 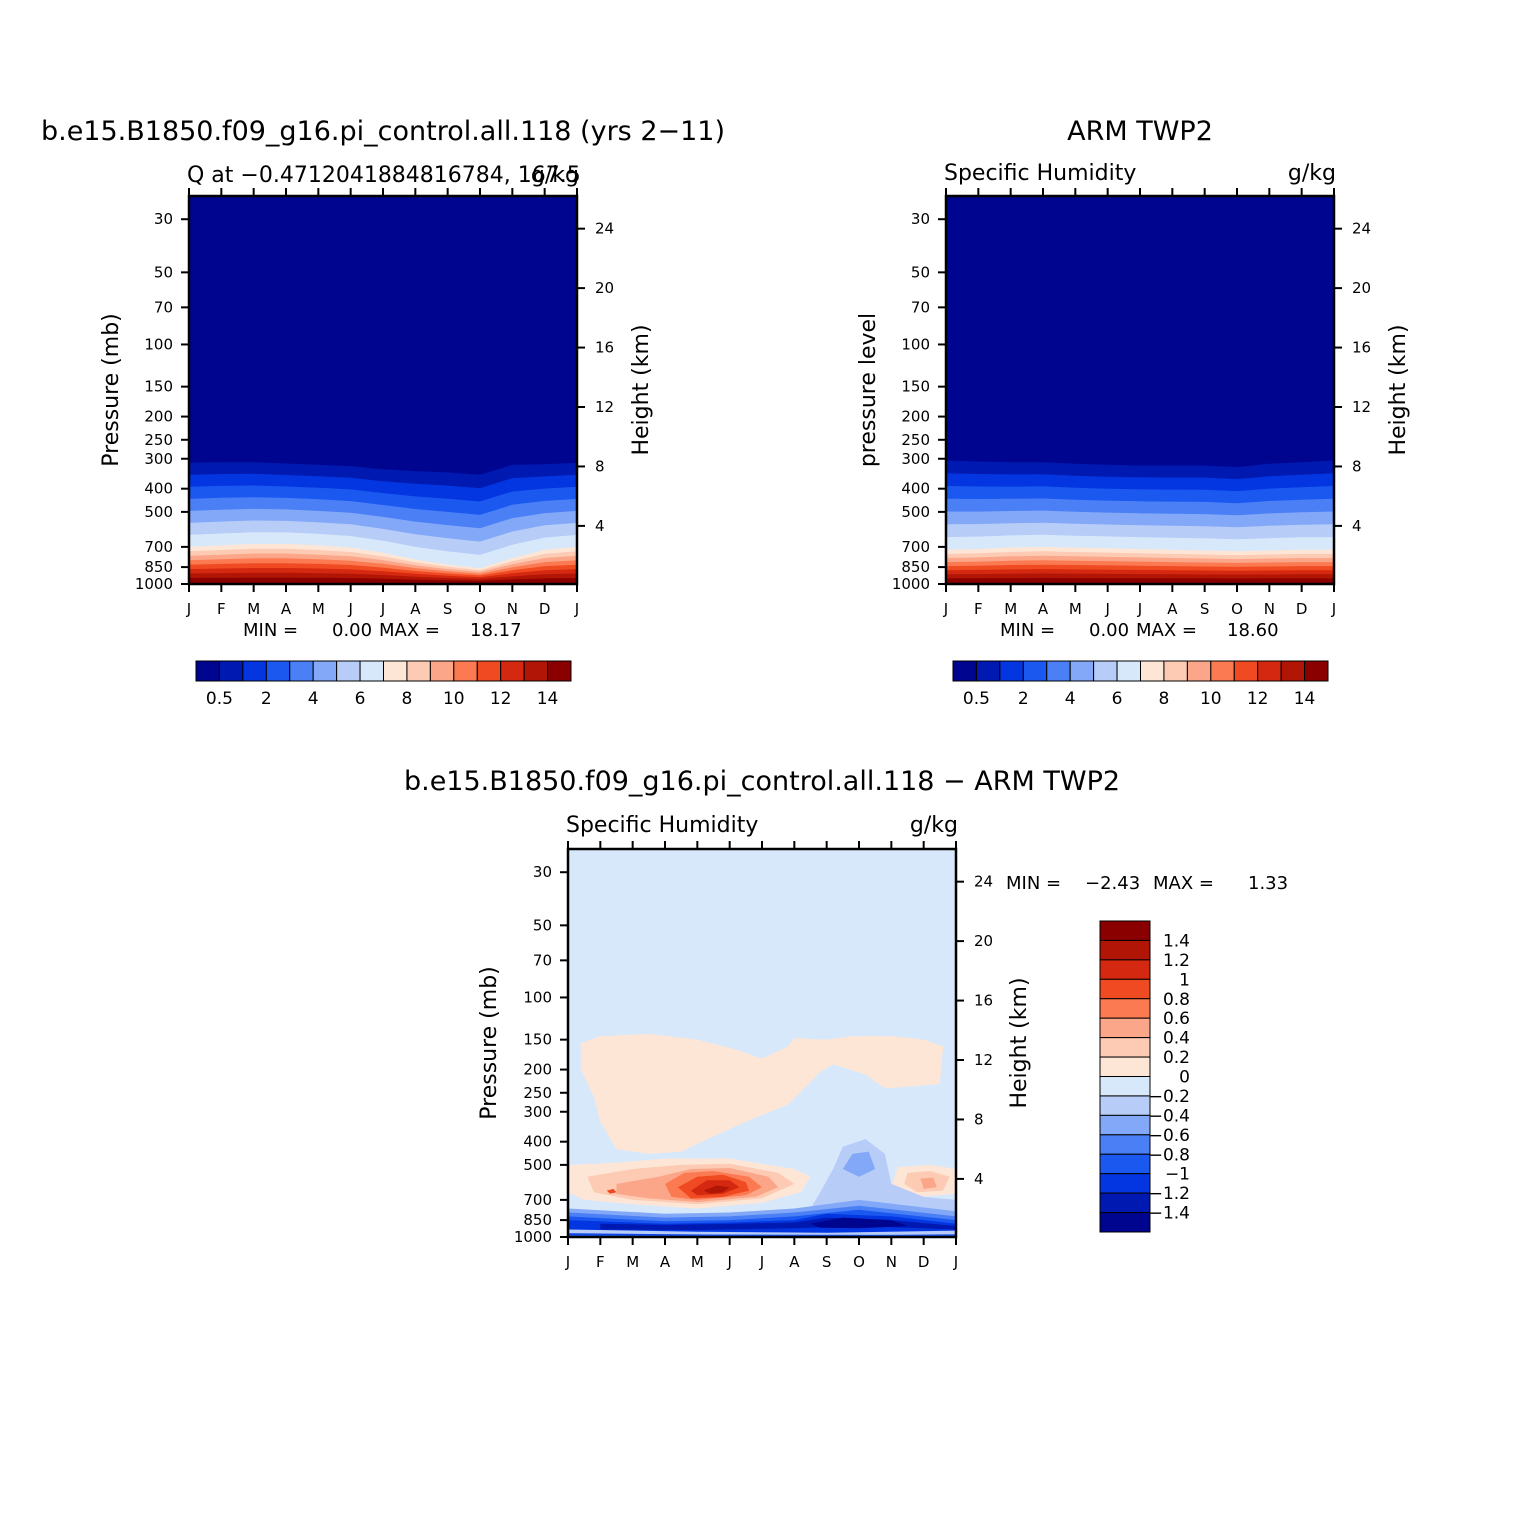 What do you see at coordinates (1112, 883) in the screenshot?
I see `panel-diff-min-value: −2.43` at bounding box center [1112, 883].